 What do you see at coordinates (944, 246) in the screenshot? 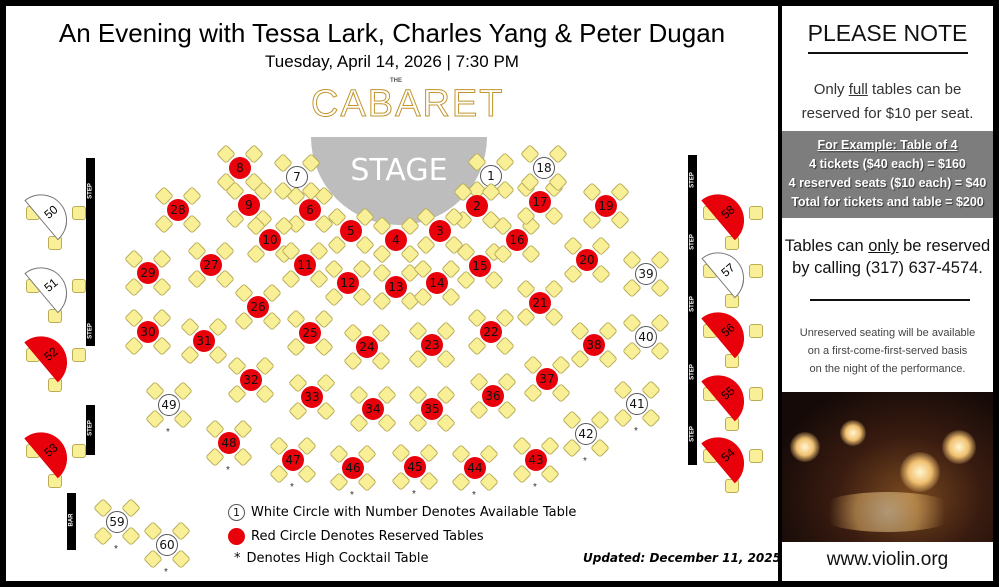
I see `call-text-part: be reserved` at bounding box center [944, 246].